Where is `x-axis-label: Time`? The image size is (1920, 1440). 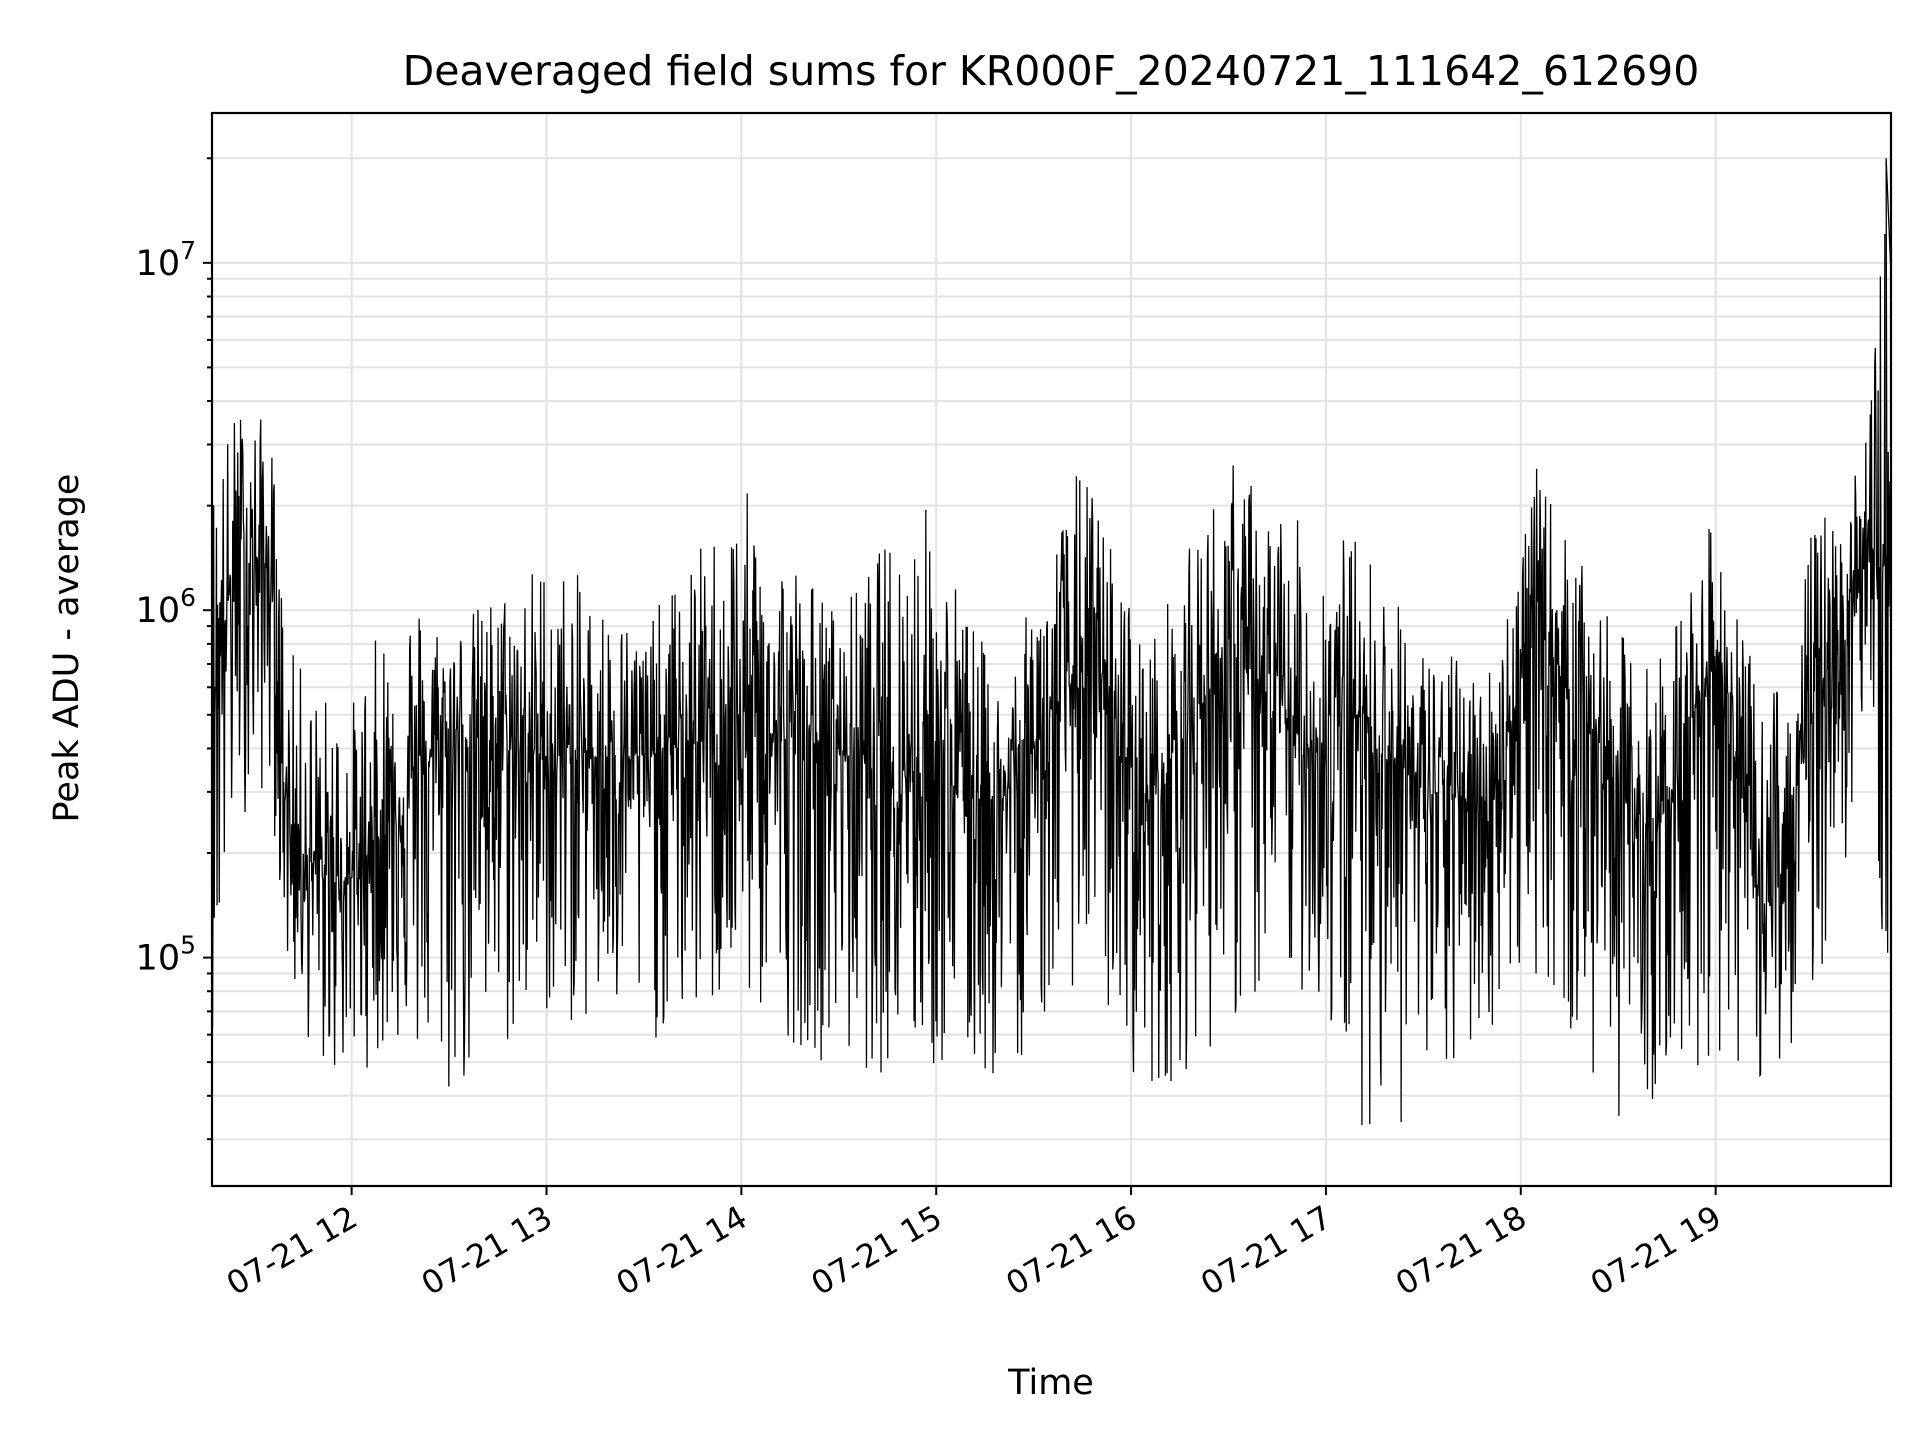
x-axis-label: Time is located at coordinates (1050, 1383).